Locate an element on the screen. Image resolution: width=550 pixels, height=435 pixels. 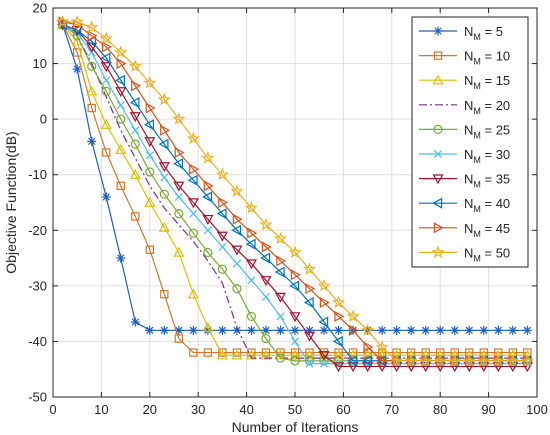
x-tick-label: 0 is located at coordinates (52, 409).